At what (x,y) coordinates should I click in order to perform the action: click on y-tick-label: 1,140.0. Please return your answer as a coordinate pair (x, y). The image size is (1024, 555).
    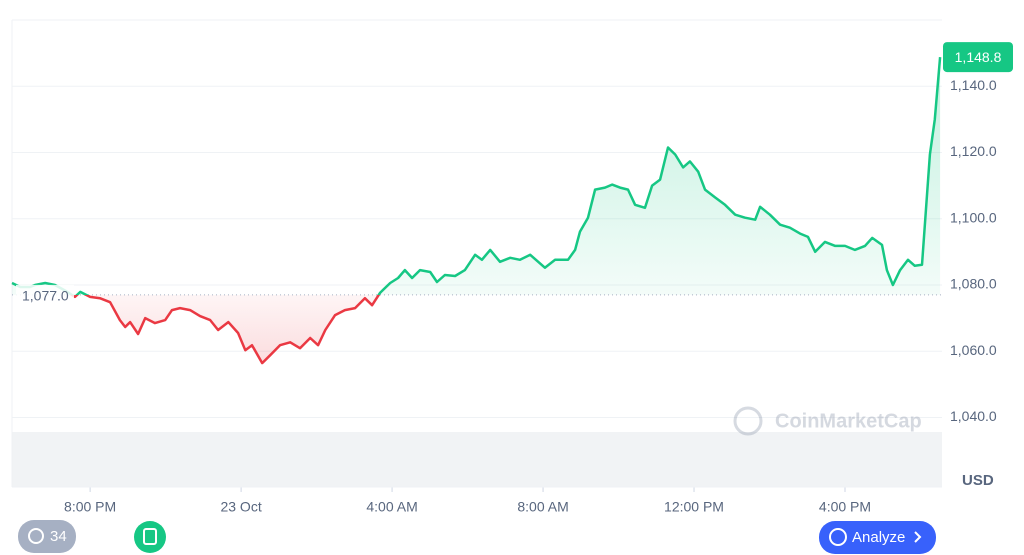
    Looking at the image, I should click on (973, 85).